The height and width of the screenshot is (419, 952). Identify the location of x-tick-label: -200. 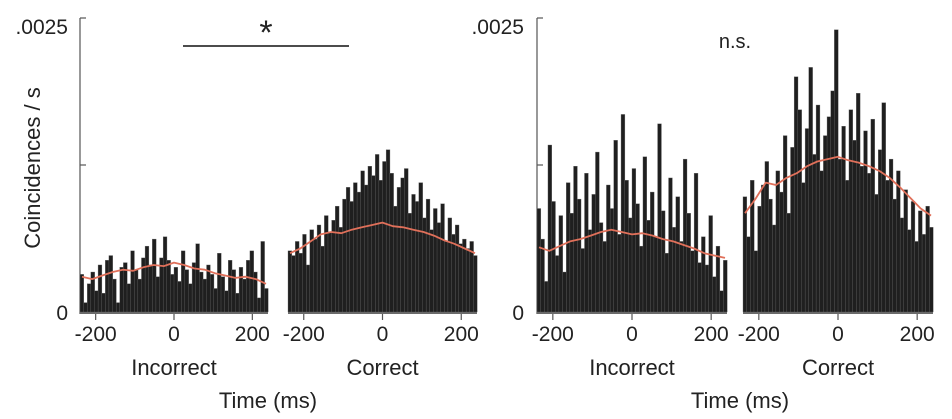
(304, 334).